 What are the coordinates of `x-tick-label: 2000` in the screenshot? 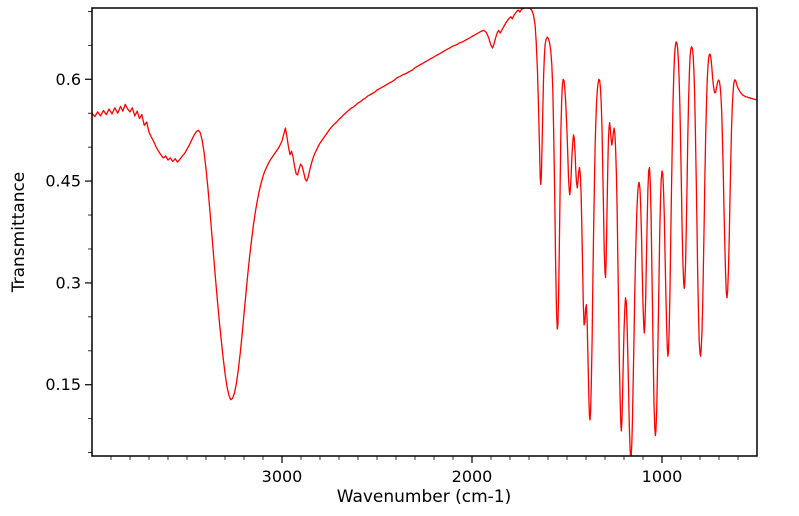 It's located at (472, 476).